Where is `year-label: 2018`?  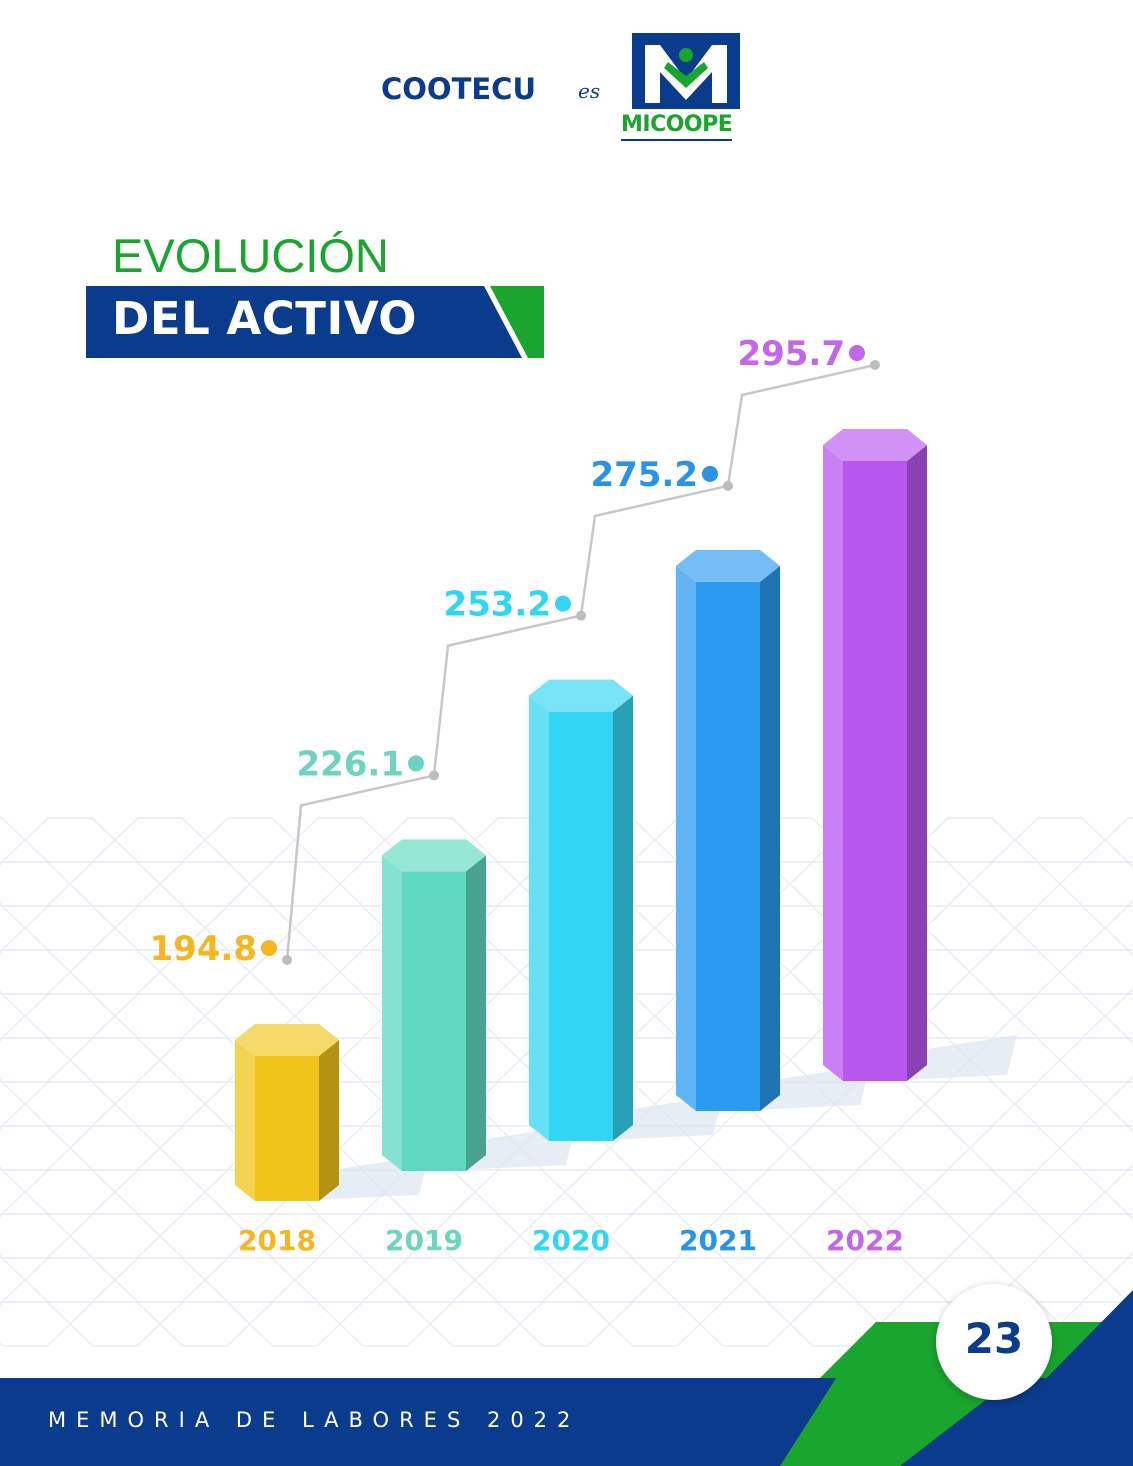
year-label: 2018 is located at coordinates (277, 1240).